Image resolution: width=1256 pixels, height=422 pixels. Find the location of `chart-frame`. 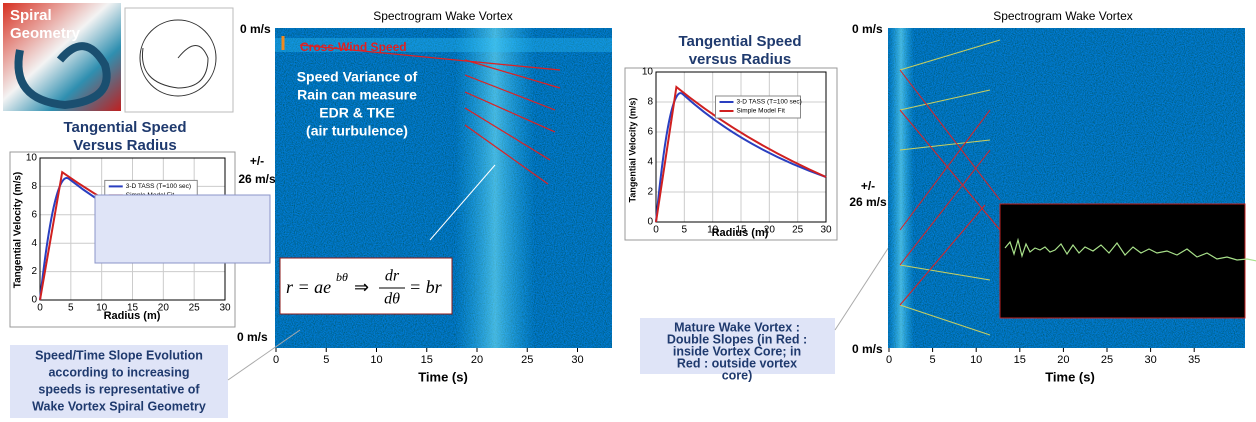

chart-frame is located at coordinates (731, 154).